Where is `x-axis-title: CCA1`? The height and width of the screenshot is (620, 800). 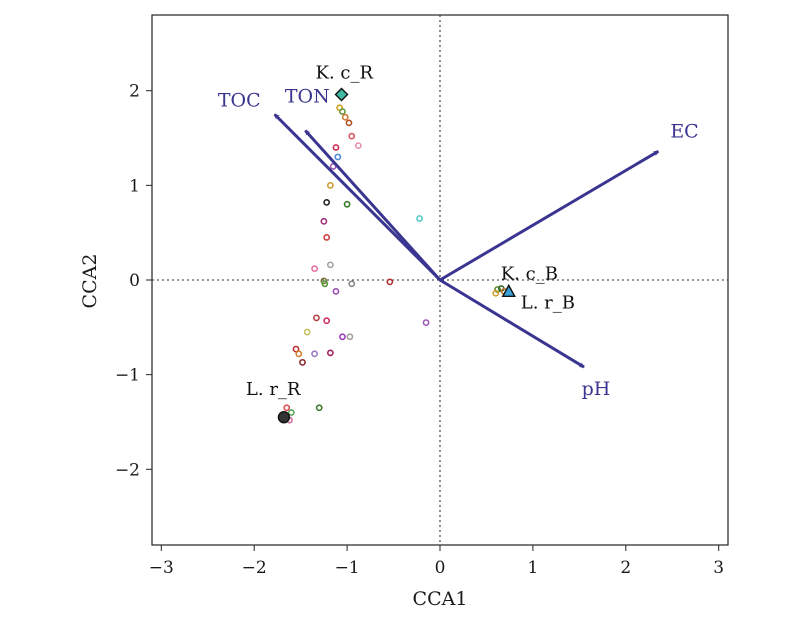 x-axis-title: CCA1 is located at coordinates (440, 599).